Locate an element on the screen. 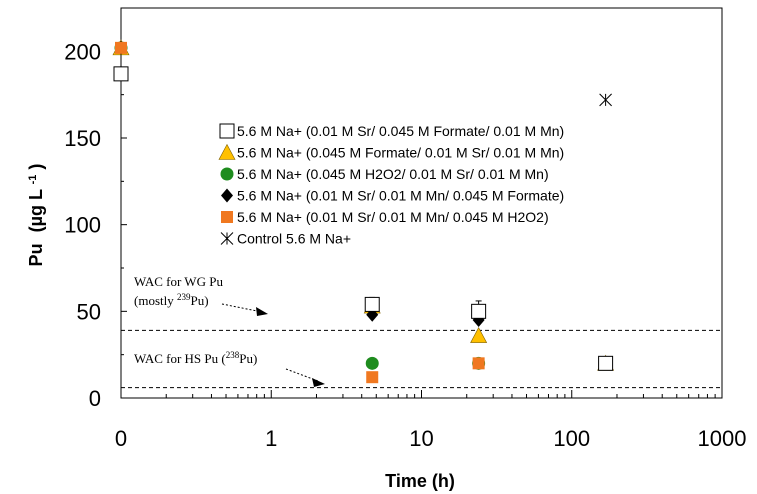 Image resolution: width=757 pixels, height=494 pixels. wac-wg-arrowhead is located at coordinates (262, 311).